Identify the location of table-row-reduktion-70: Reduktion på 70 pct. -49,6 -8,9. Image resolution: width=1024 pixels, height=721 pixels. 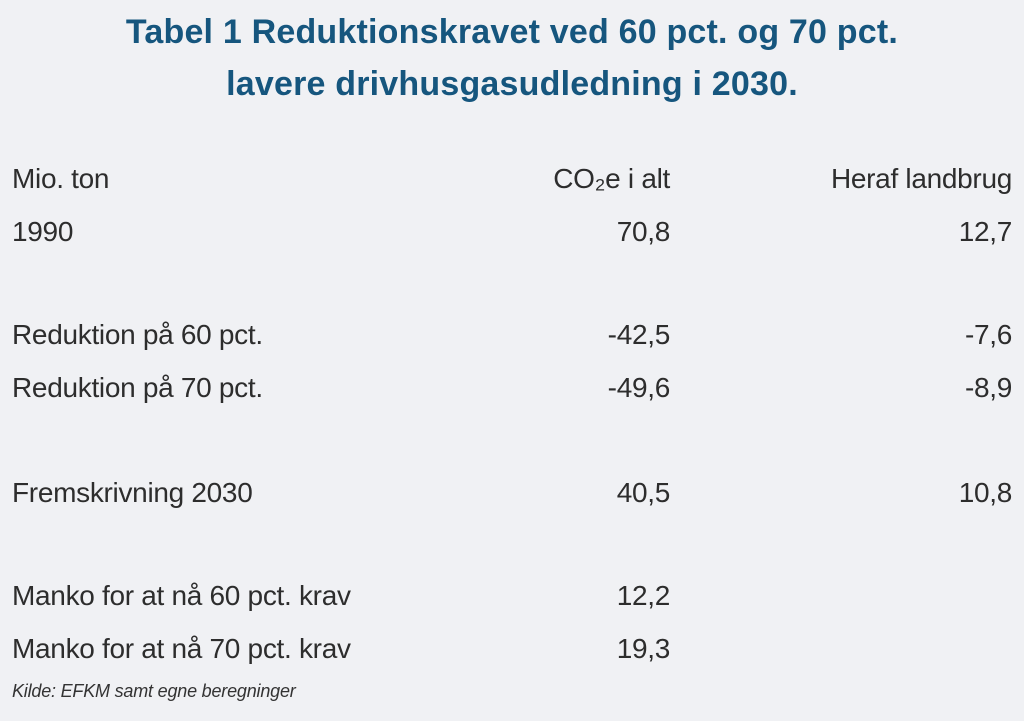
(512, 387).